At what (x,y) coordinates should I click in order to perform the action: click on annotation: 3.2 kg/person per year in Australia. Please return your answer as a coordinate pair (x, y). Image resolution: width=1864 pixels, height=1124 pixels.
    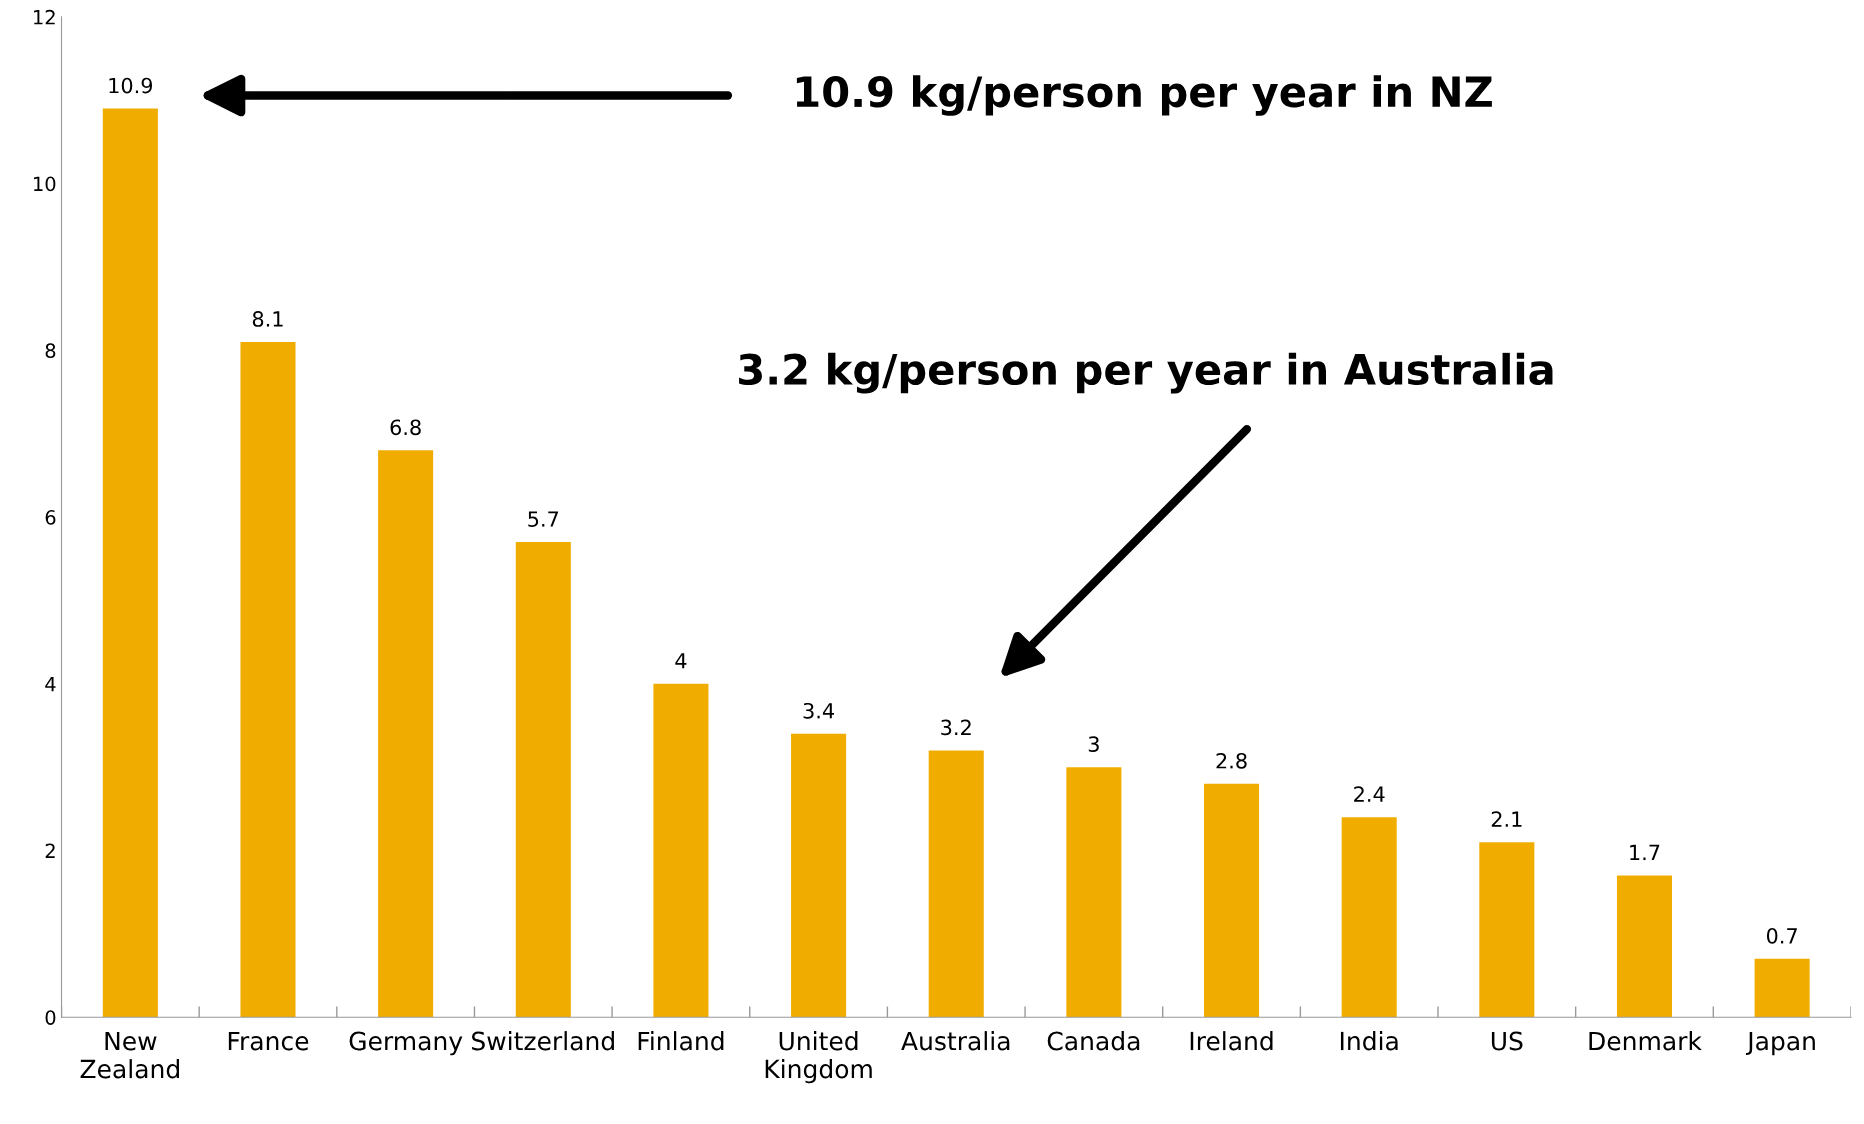
    Looking at the image, I should click on (1146, 373).